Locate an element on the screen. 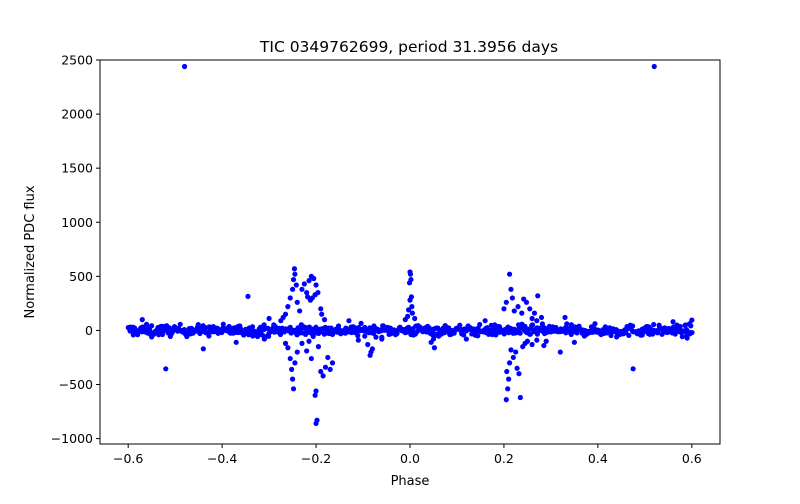  y-tick-label: 1500 is located at coordinates (77, 168).